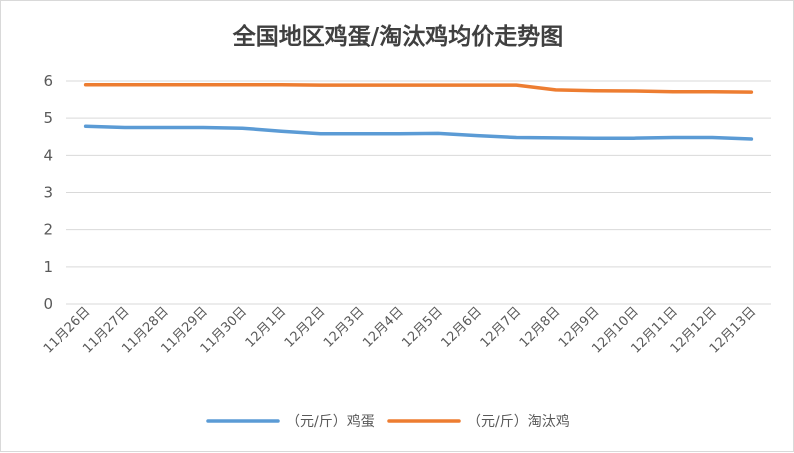 The image size is (794, 453). What do you see at coordinates (48, 155) in the screenshot?
I see `y-tick-label: 4` at bounding box center [48, 155].